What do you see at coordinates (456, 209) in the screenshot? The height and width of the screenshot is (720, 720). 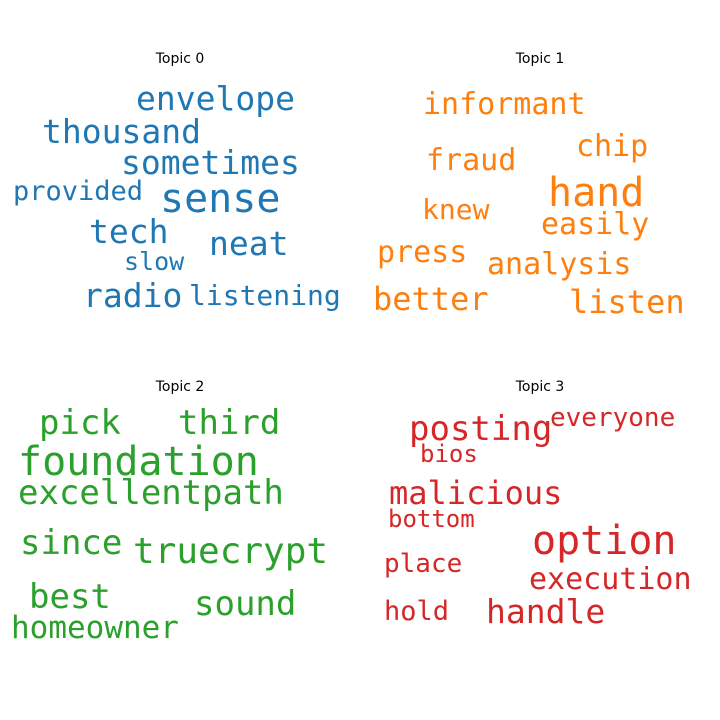 I see `word-knew: knew` at bounding box center [456, 209].